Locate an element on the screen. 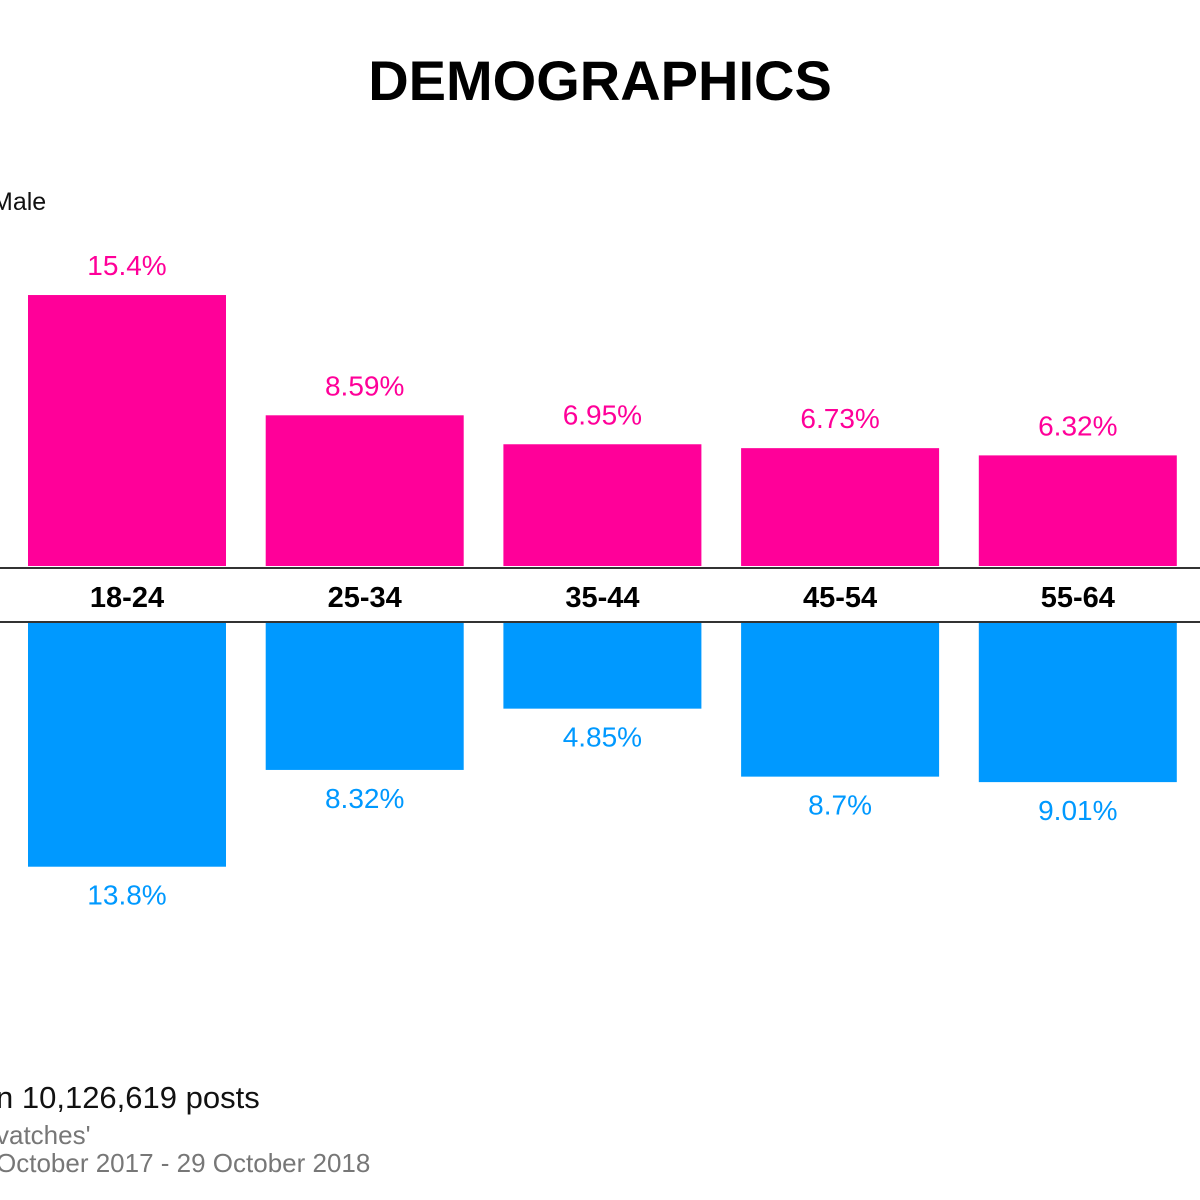 The image size is (1200, 1200). footer-date-range: October 2017 - 29 October 2018 is located at coordinates (185, 1163).